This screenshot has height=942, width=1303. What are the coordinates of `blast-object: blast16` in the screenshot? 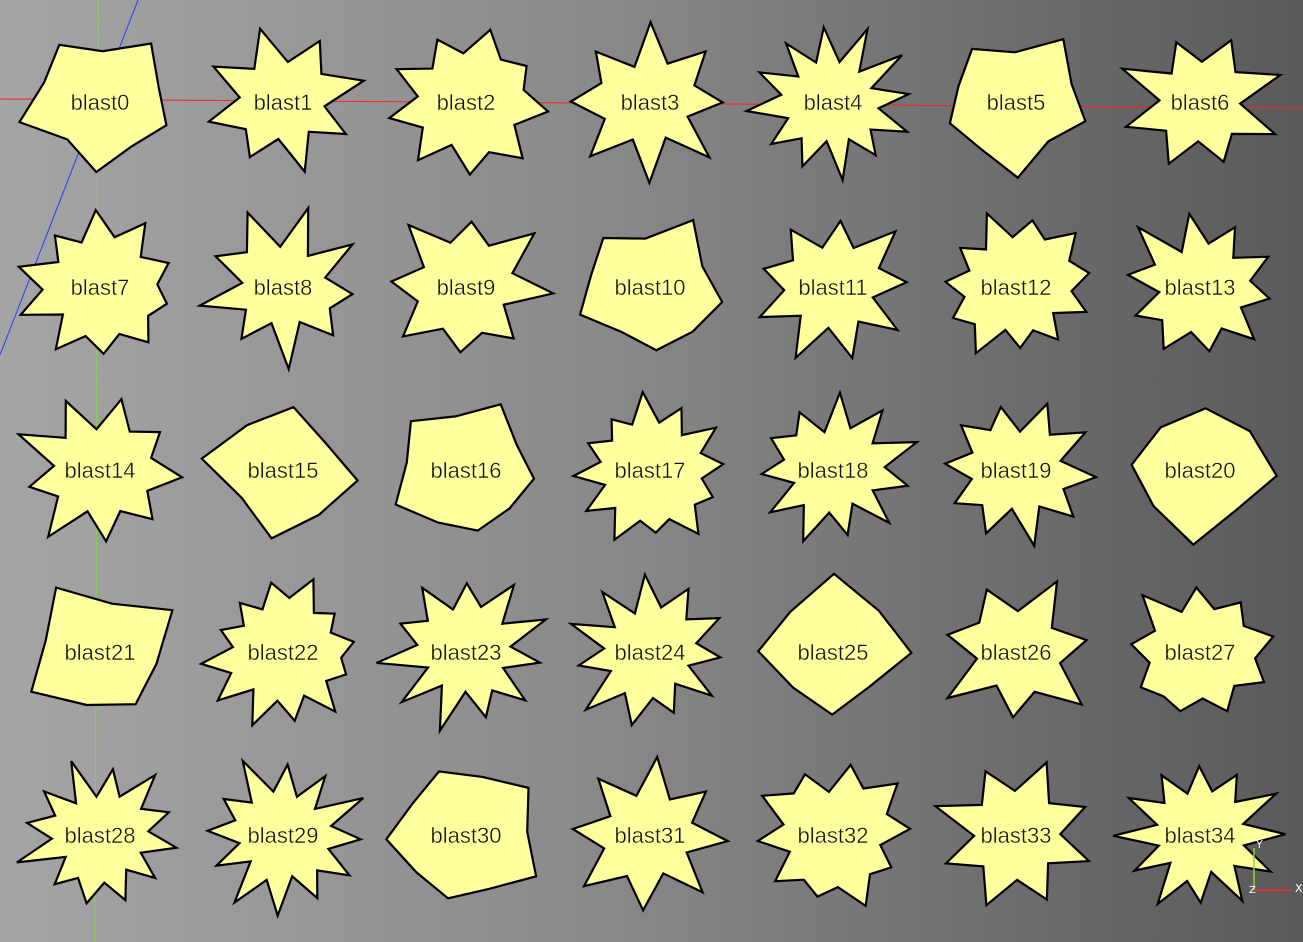 It's located at (465, 467).